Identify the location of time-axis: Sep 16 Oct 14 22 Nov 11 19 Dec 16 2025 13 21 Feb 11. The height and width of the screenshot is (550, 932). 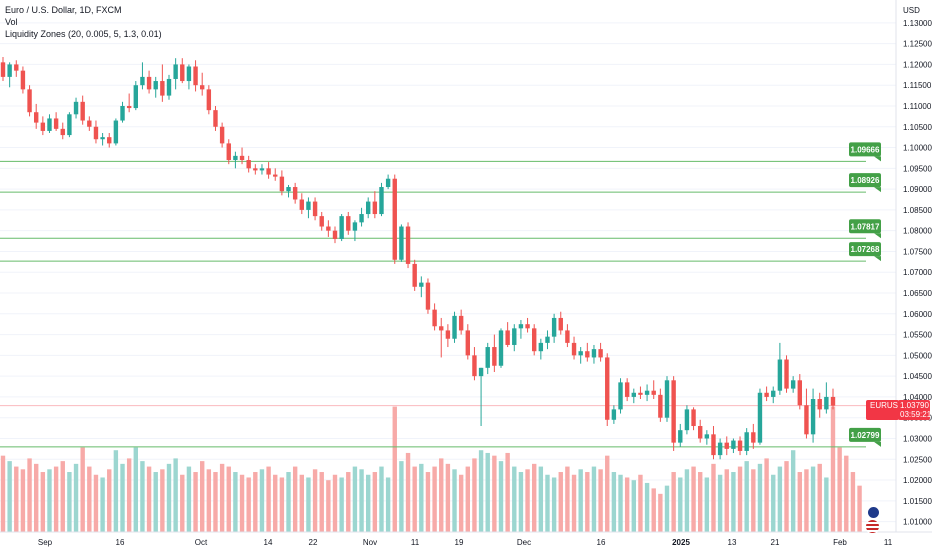
(465, 542).